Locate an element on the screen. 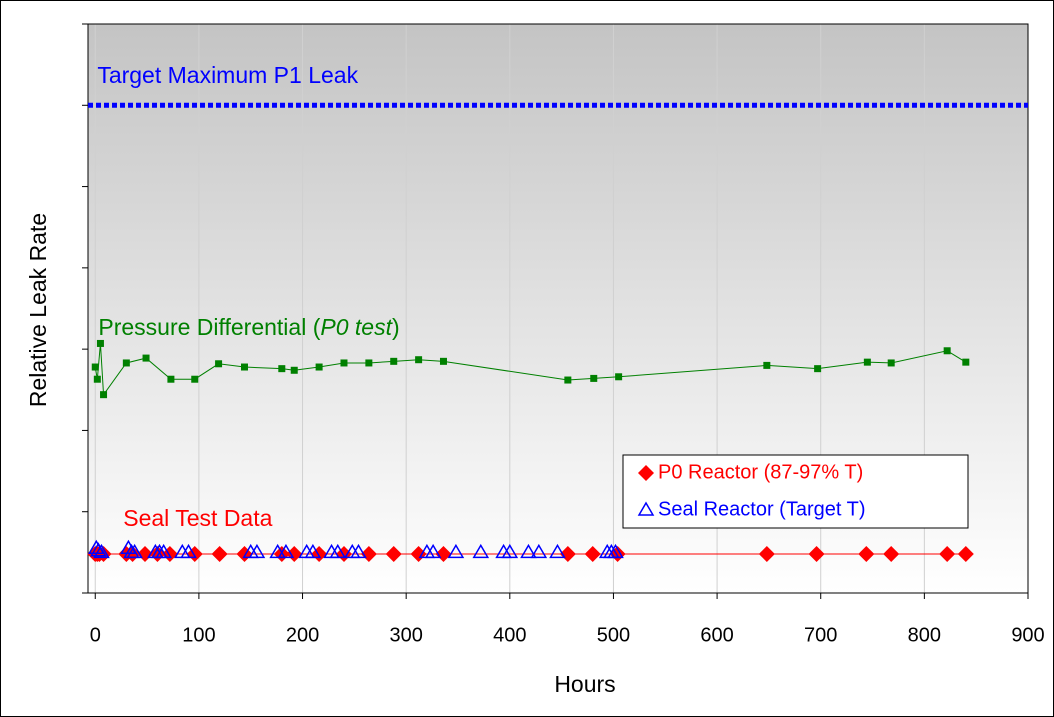 This screenshot has width=1054, height=717. legend-label: P0 Reactor (87-97% T) is located at coordinates (760, 472).